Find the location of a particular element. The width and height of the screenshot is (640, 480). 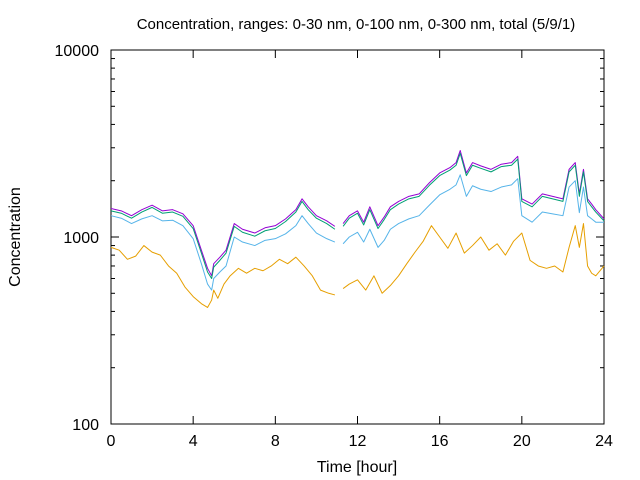

x-tick-label: 12 is located at coordinates (358, 441).